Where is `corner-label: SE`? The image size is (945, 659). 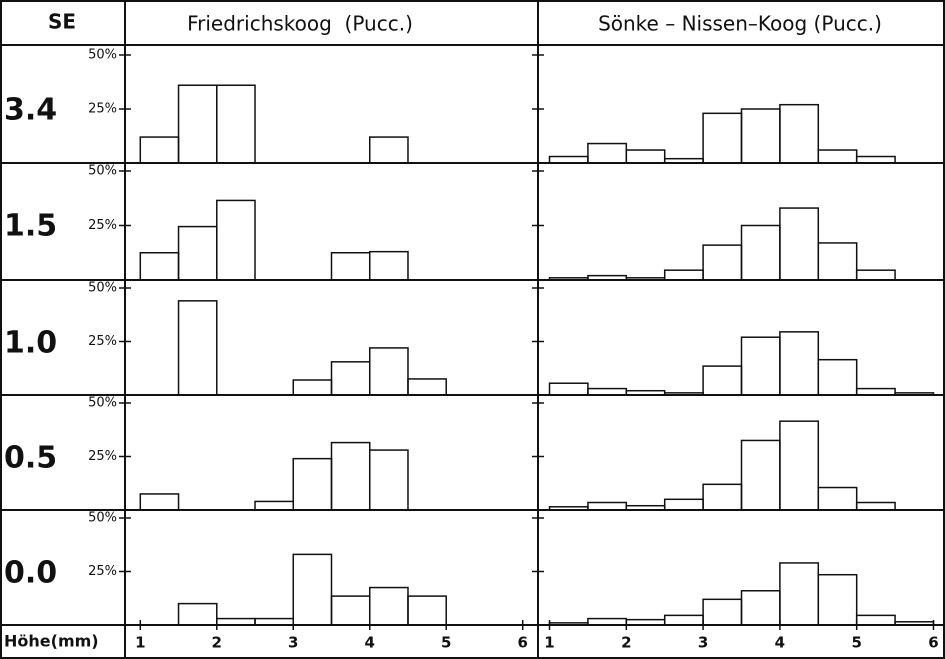 corner-label: SE is located at coordinates (62, 22).